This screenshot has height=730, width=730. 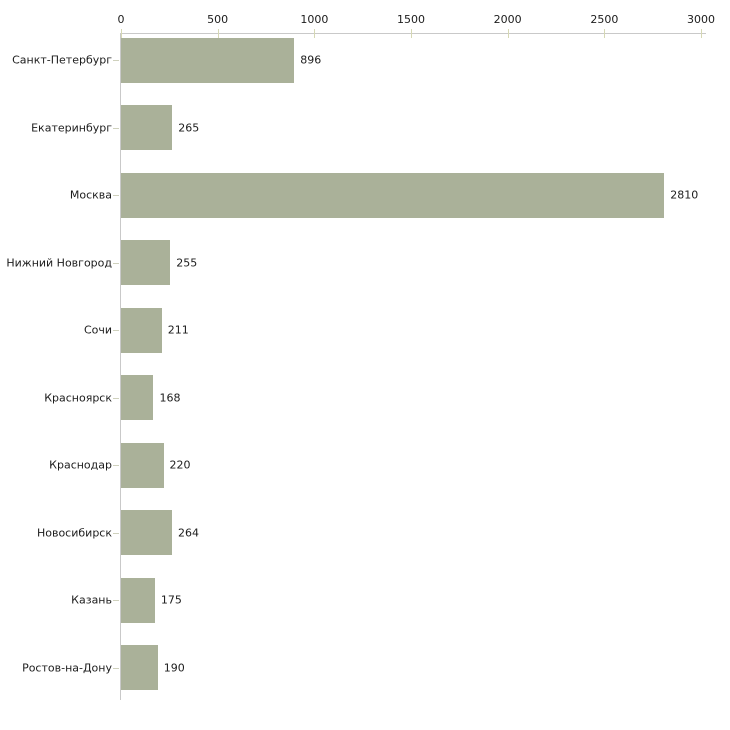 I want to click on value-label: 220, so click(x=180, y=465).